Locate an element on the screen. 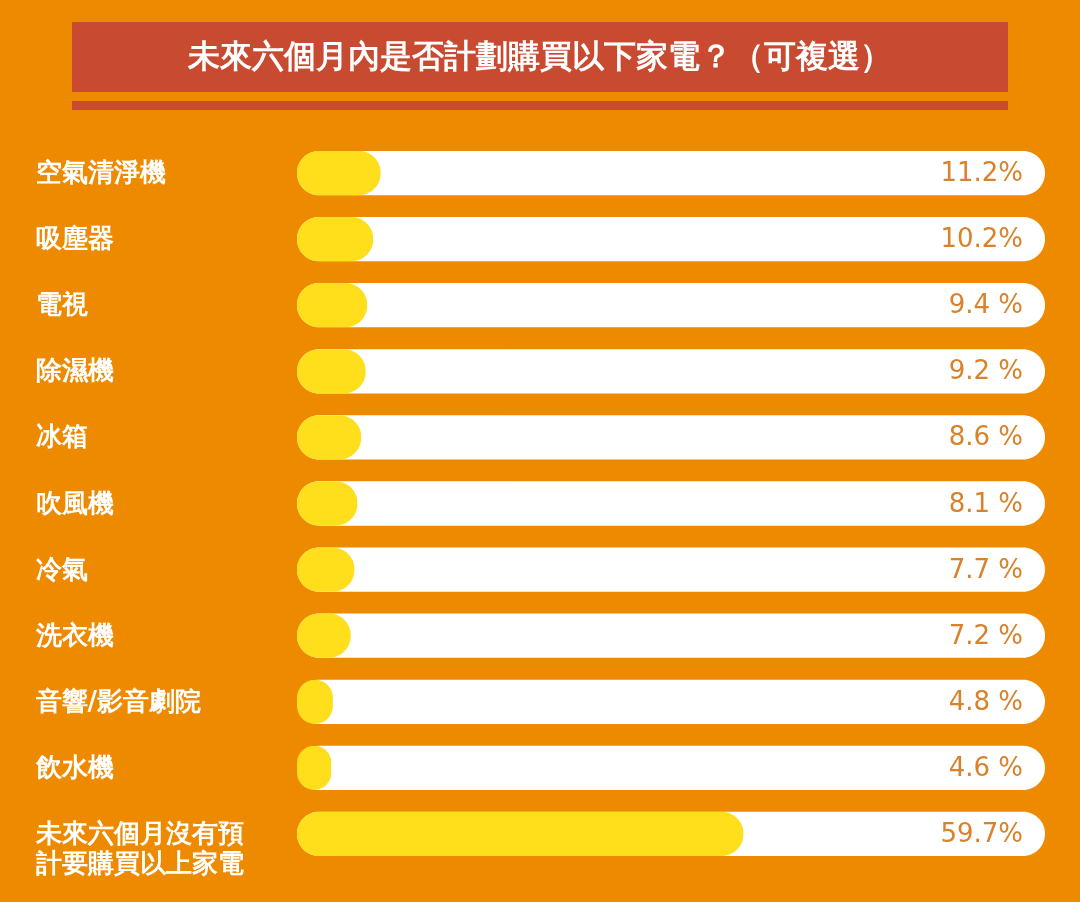 This screenshot has height=902, width=1080. y-tick-label: 吹風機 is located at coordinates (74, 502).